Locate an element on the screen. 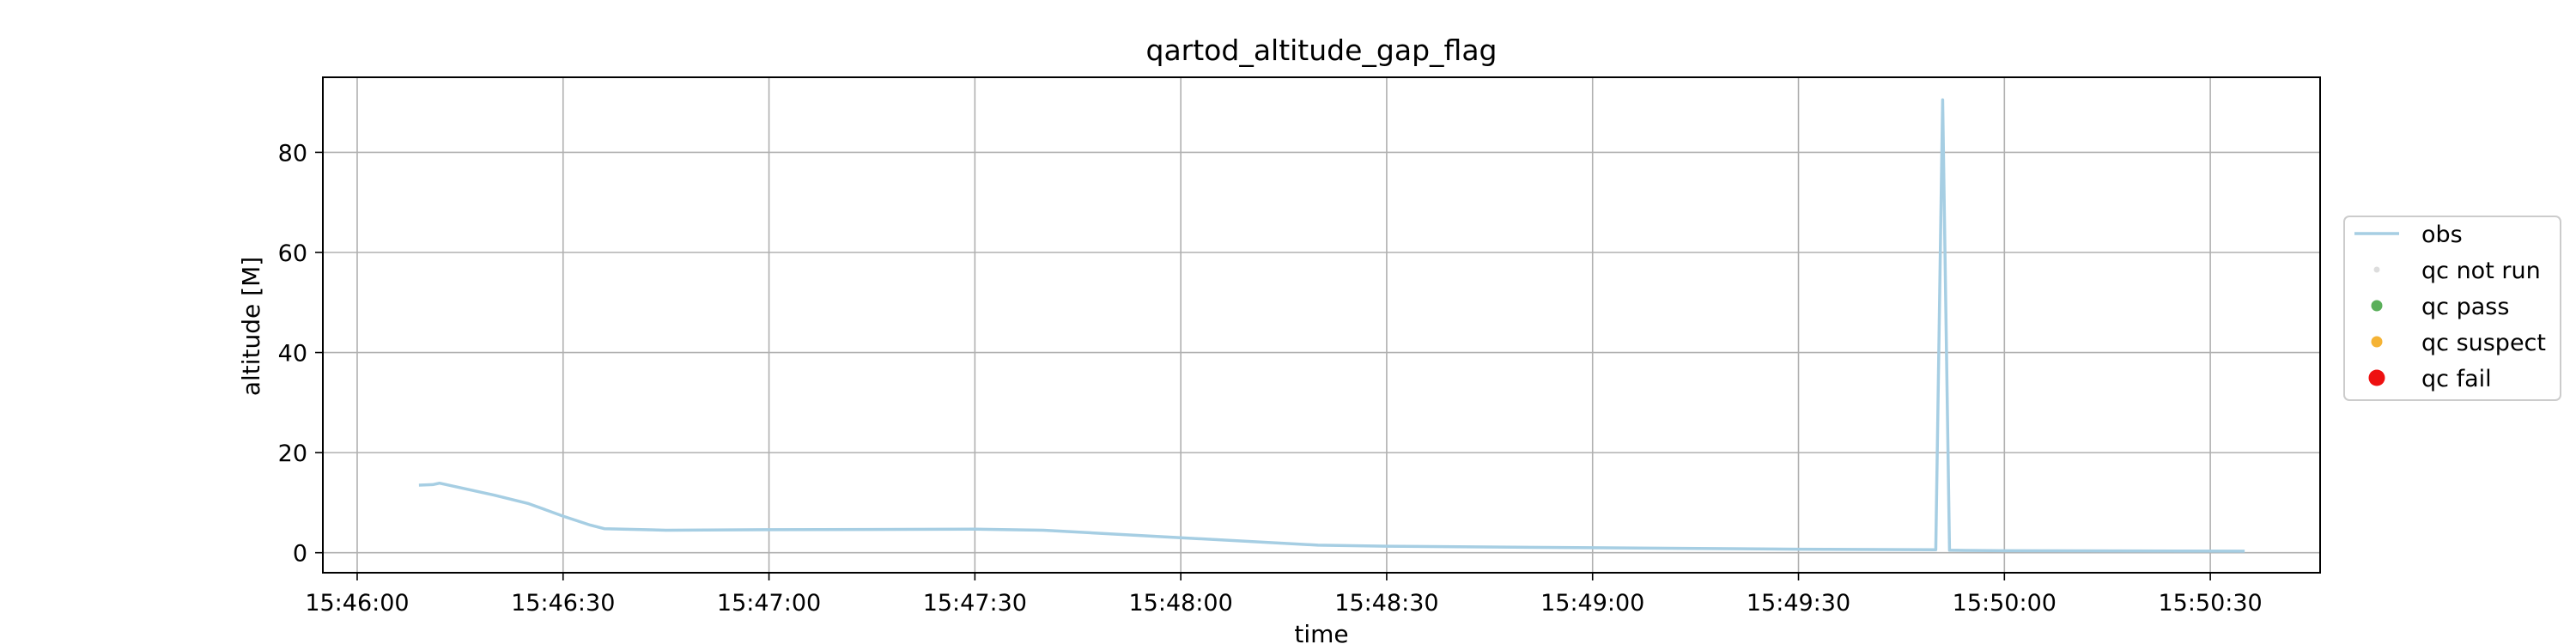  legend-item: qc not run is located at coordinates (2457, 271).